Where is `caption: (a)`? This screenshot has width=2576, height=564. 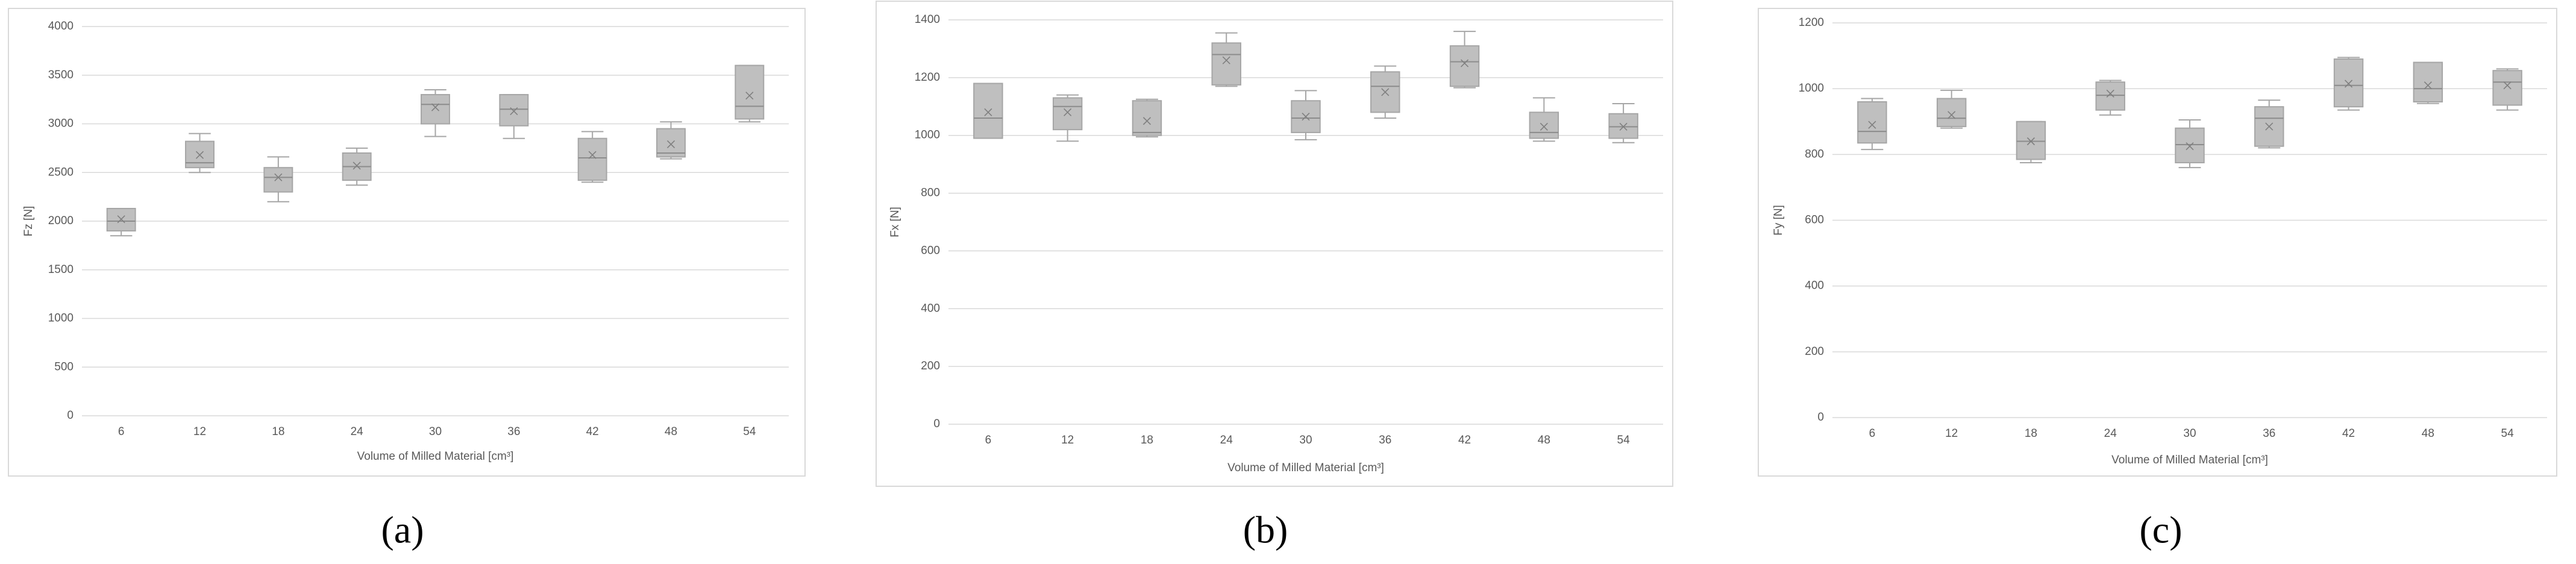
caption: (a) is located at coordinates (402, 530).